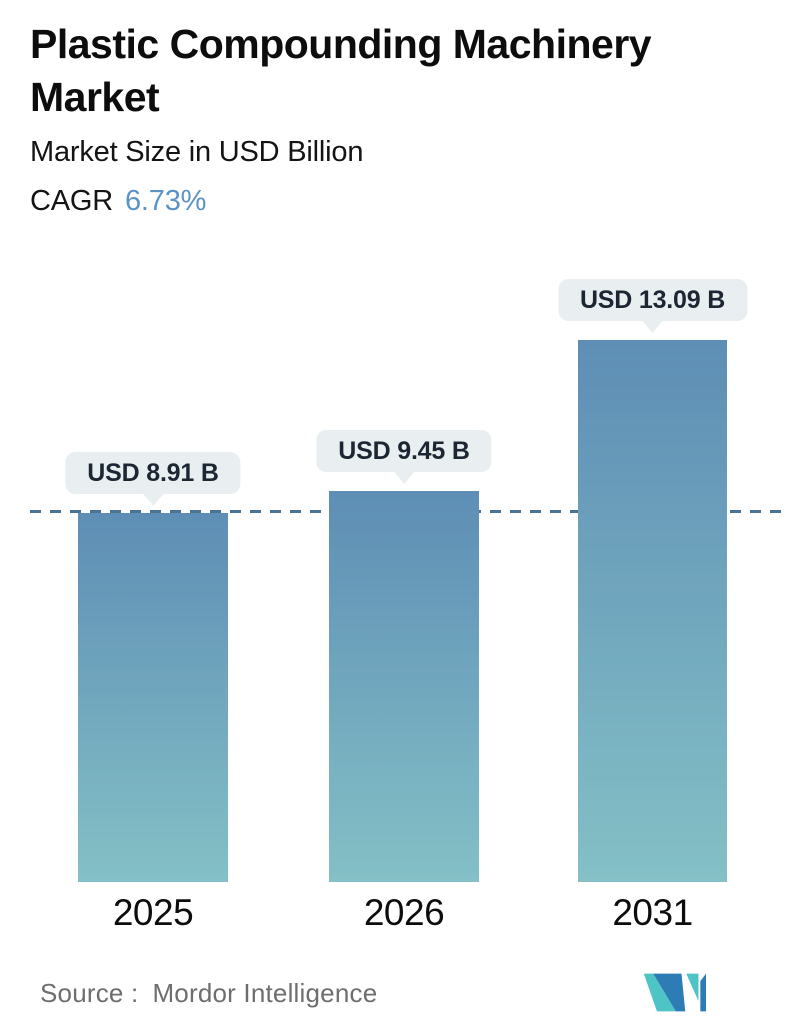 This screenshot has height=1034, width=796. I want to click on axis-label-2031: 2031, so click(652, 912).